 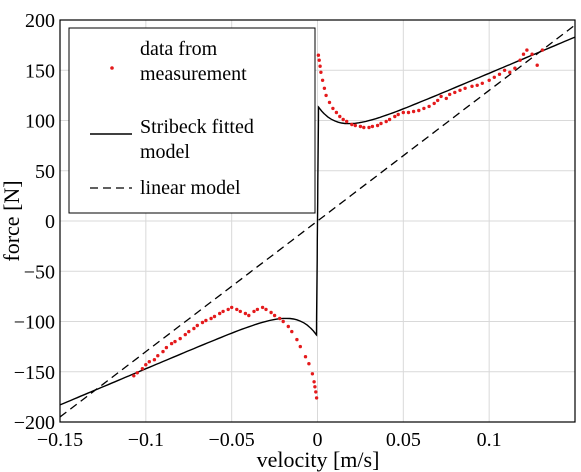 I want to click on x-tick-labels: −0.15 −0.1 −0.05 0 0.05 0.1, so click(x=269, y=440).